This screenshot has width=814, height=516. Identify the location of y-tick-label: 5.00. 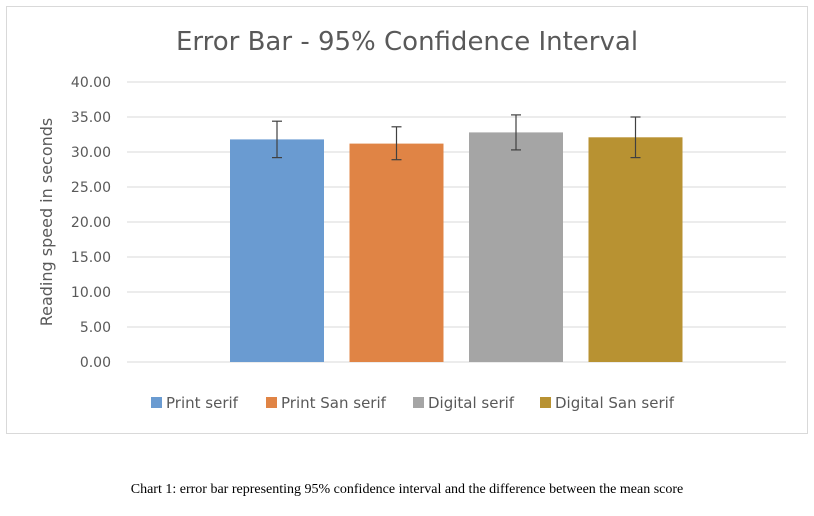
(95, 328).